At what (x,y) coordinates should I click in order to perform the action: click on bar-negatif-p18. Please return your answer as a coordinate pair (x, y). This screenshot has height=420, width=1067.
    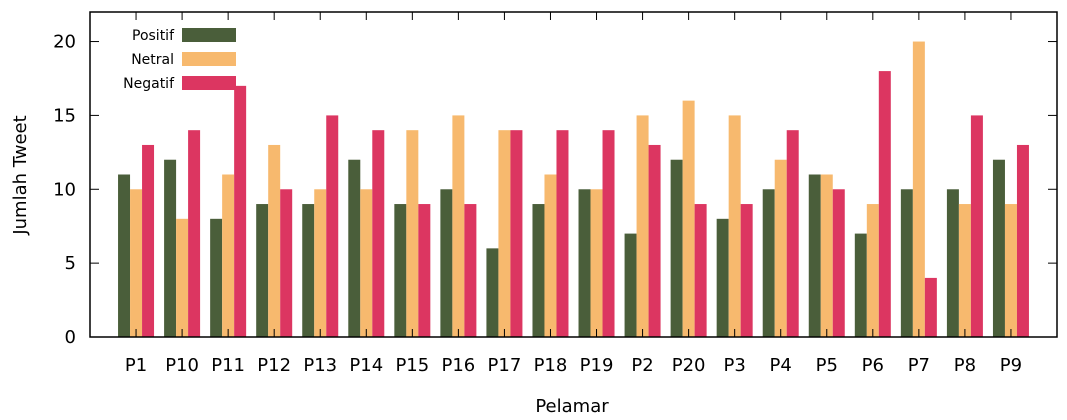
    Looking at the image, I should click on (562, 233).